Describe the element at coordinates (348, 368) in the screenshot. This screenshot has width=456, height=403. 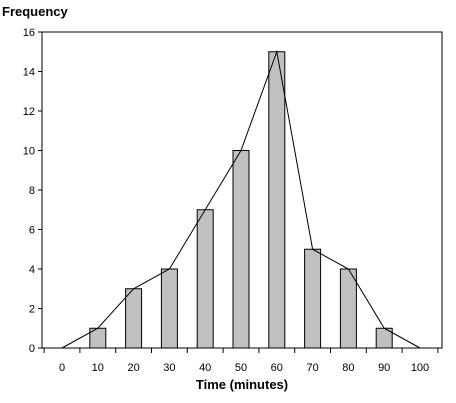
I see `x-tick-label: 80` at that location.